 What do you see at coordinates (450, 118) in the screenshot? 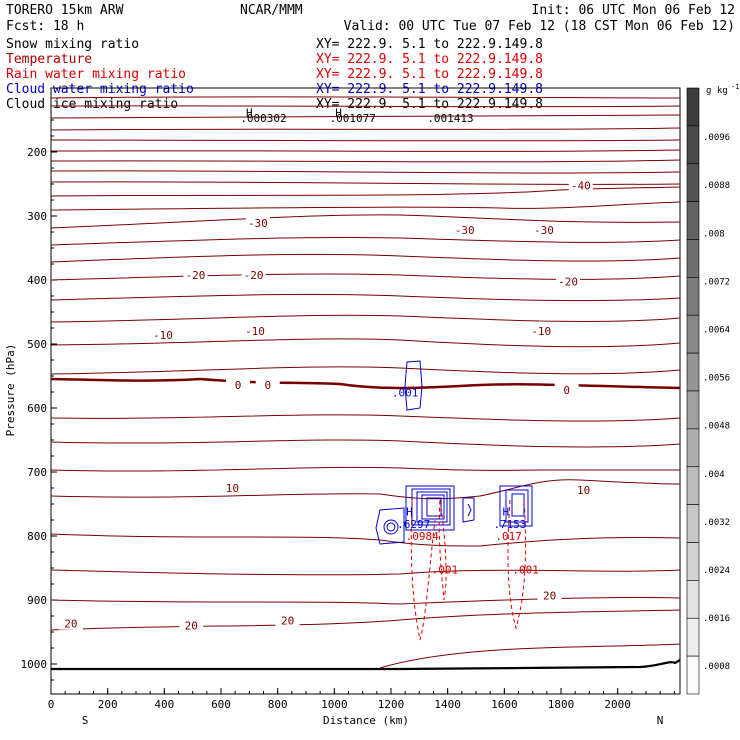
I see `ice-label: .001413` at bounding box center [450, 118].